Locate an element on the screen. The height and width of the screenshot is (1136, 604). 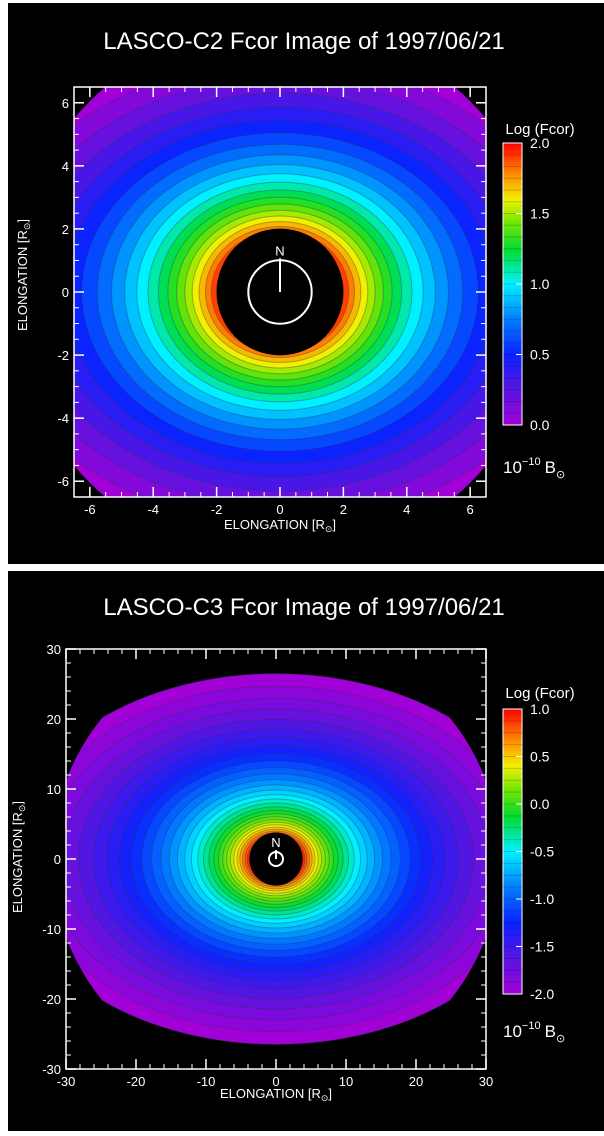
chart-title: LASCO-C3 Fcor Image of 1997/06/21 is located at coordinates (304, 607).